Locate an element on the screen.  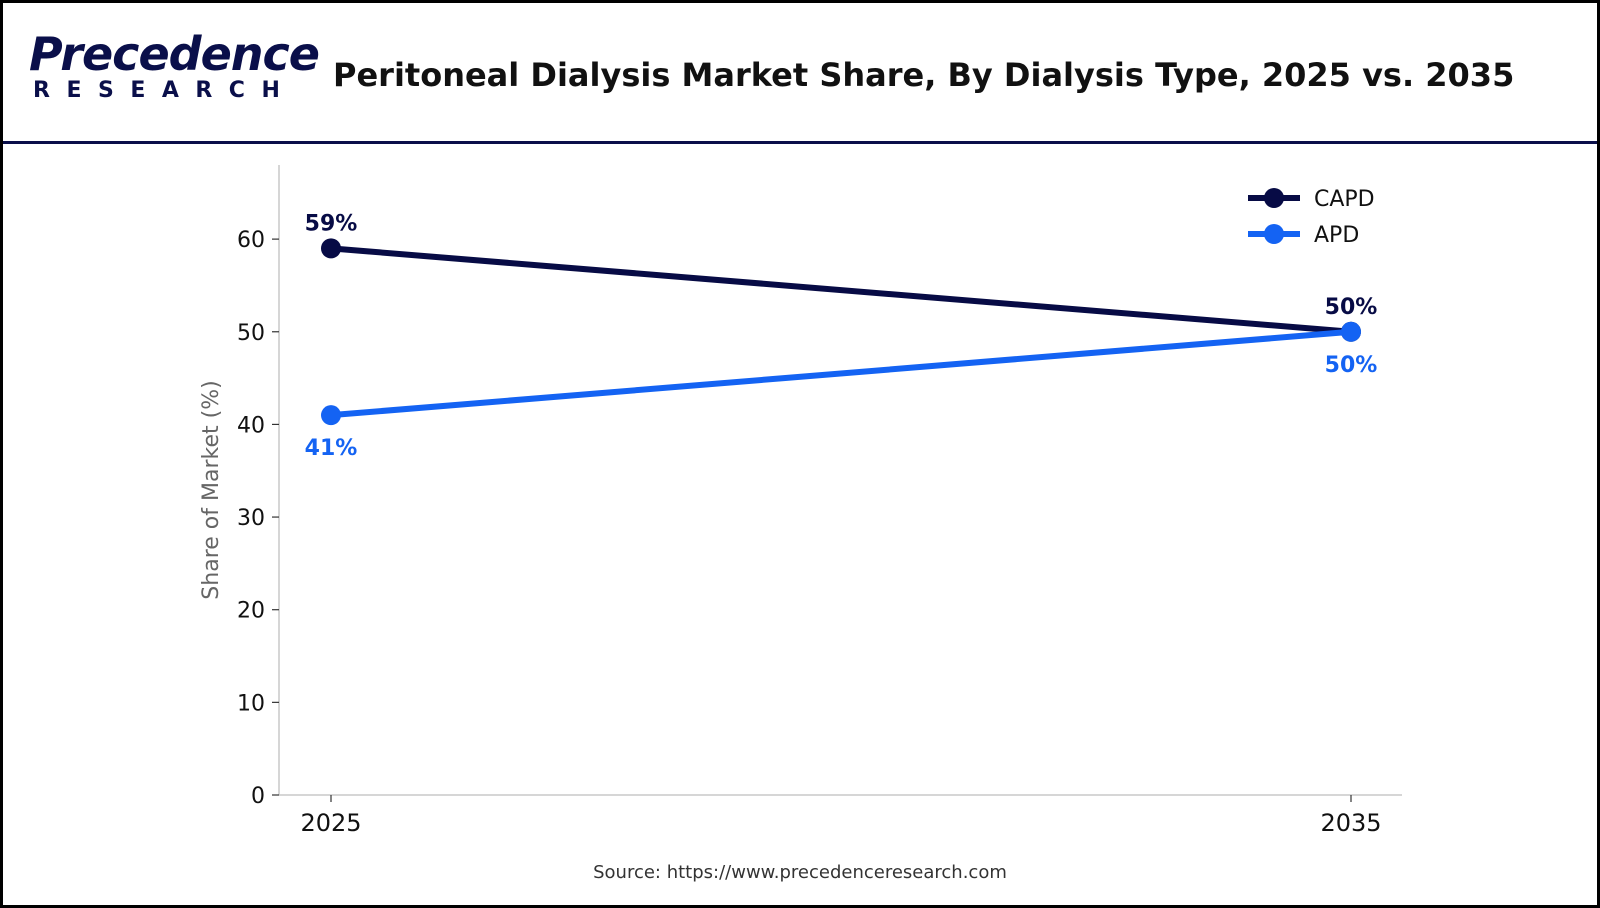
y-tick-label: 60 is located at coordinates (251, 240).